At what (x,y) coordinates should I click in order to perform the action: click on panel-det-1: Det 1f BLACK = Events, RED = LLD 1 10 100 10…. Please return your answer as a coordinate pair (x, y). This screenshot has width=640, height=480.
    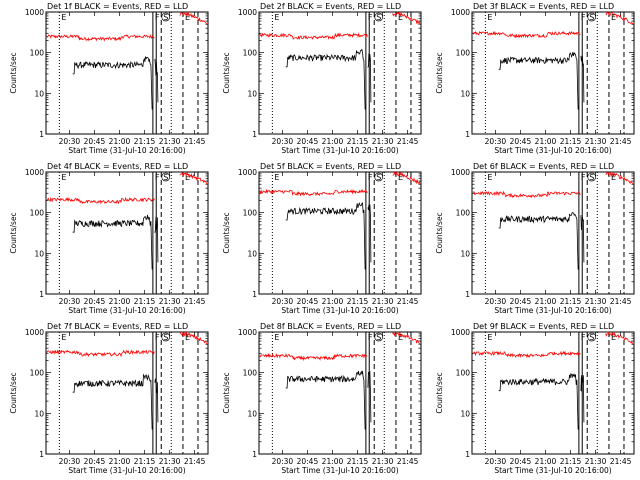
    Looking at the image, I should click on (109, 78).